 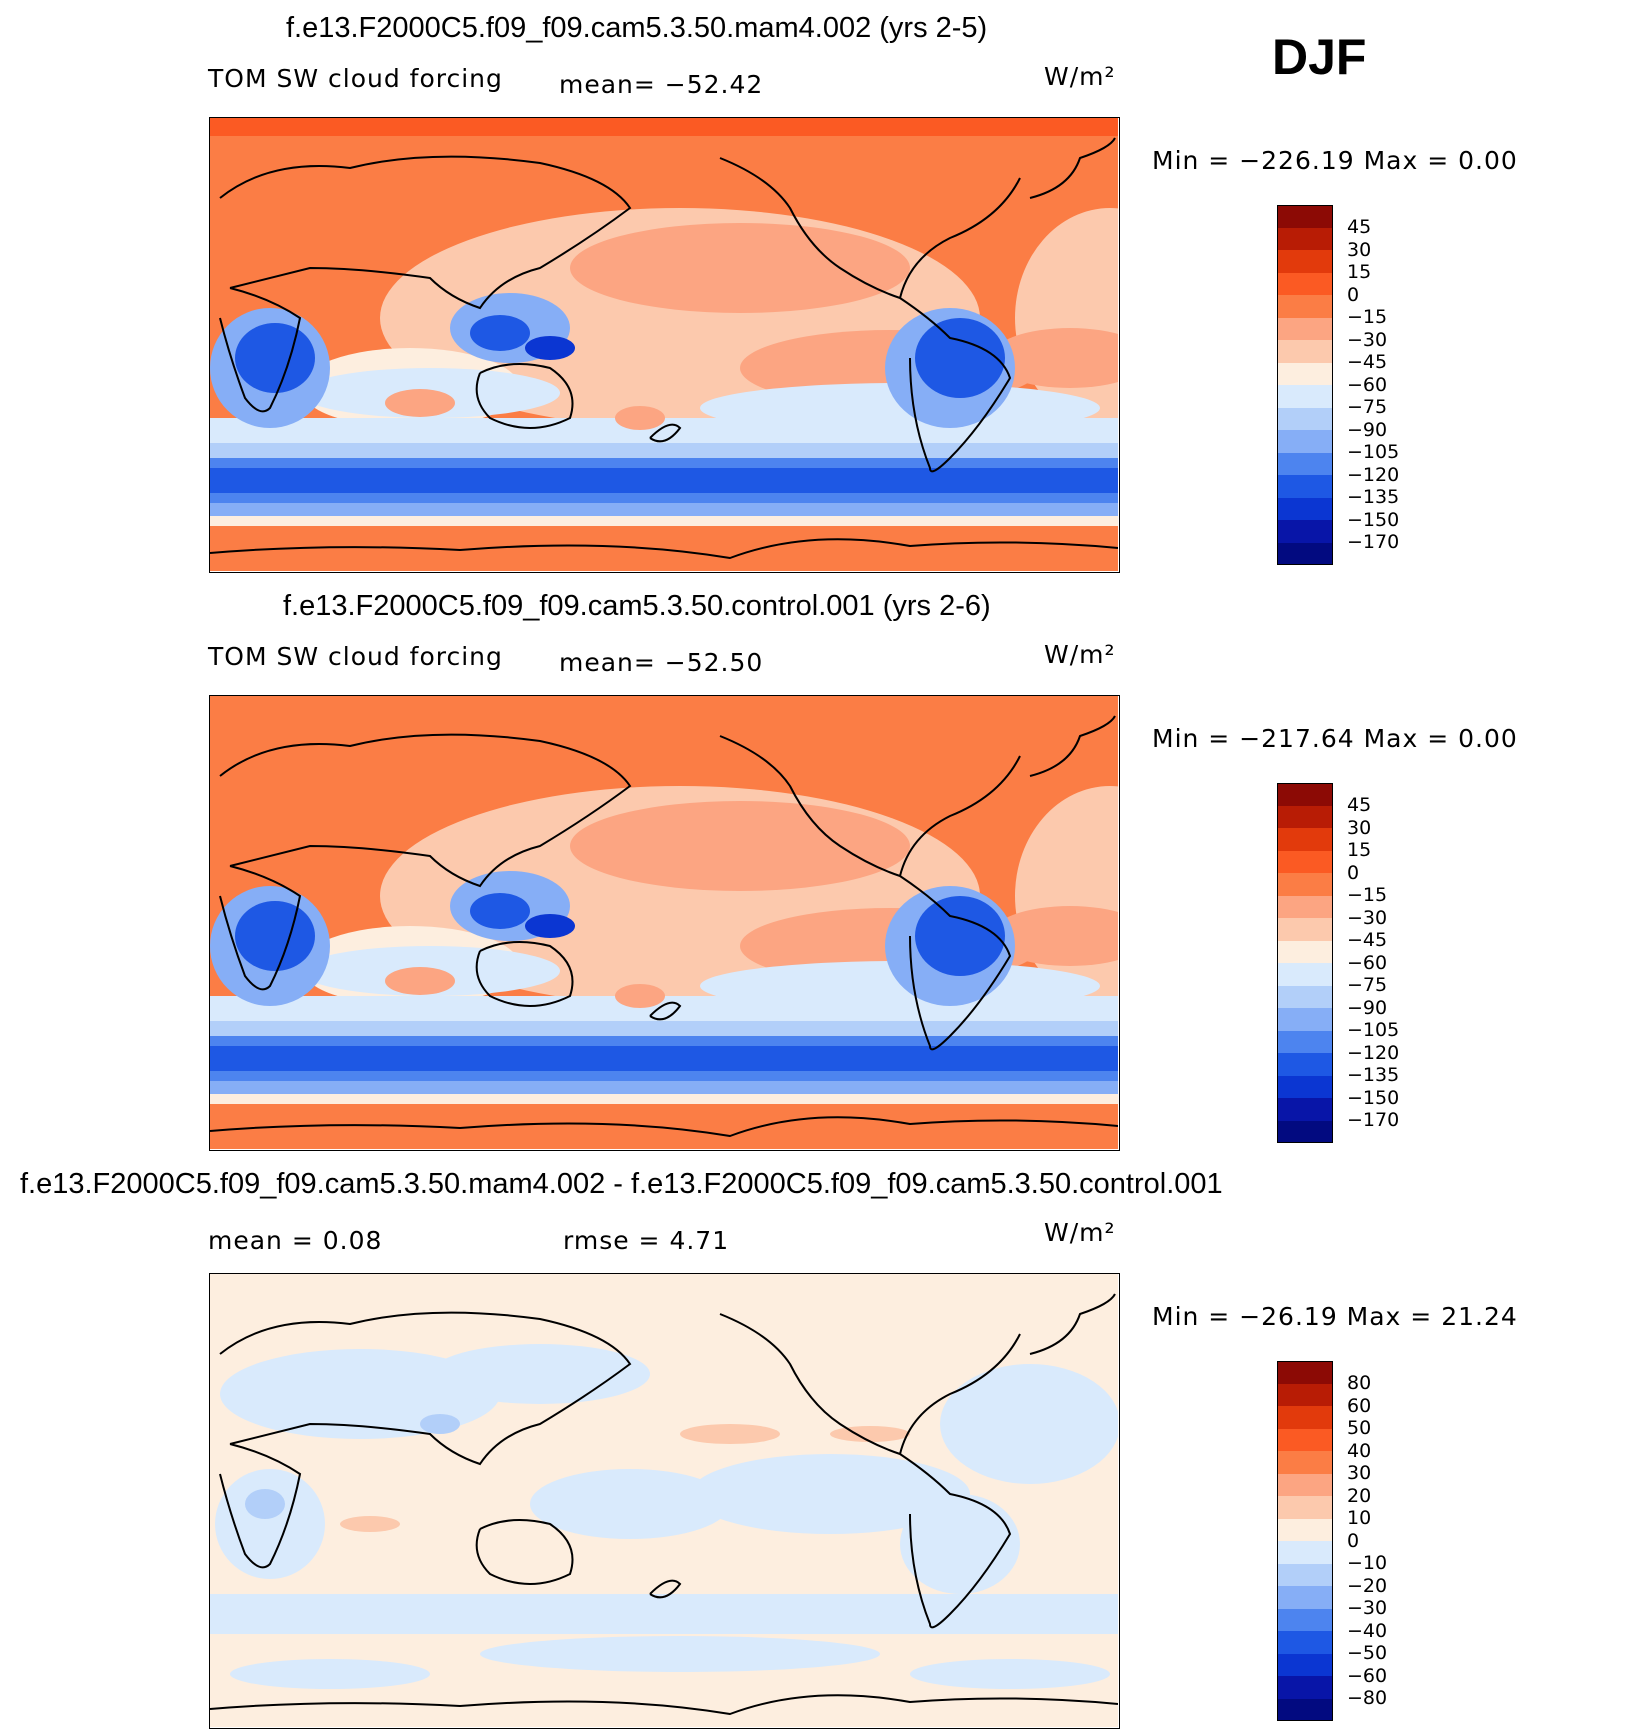 What do you see at coordinates (1359, 850) in the screenshot?
I see `panel2-legend-label: 15` at bounding box center [1359, 850].